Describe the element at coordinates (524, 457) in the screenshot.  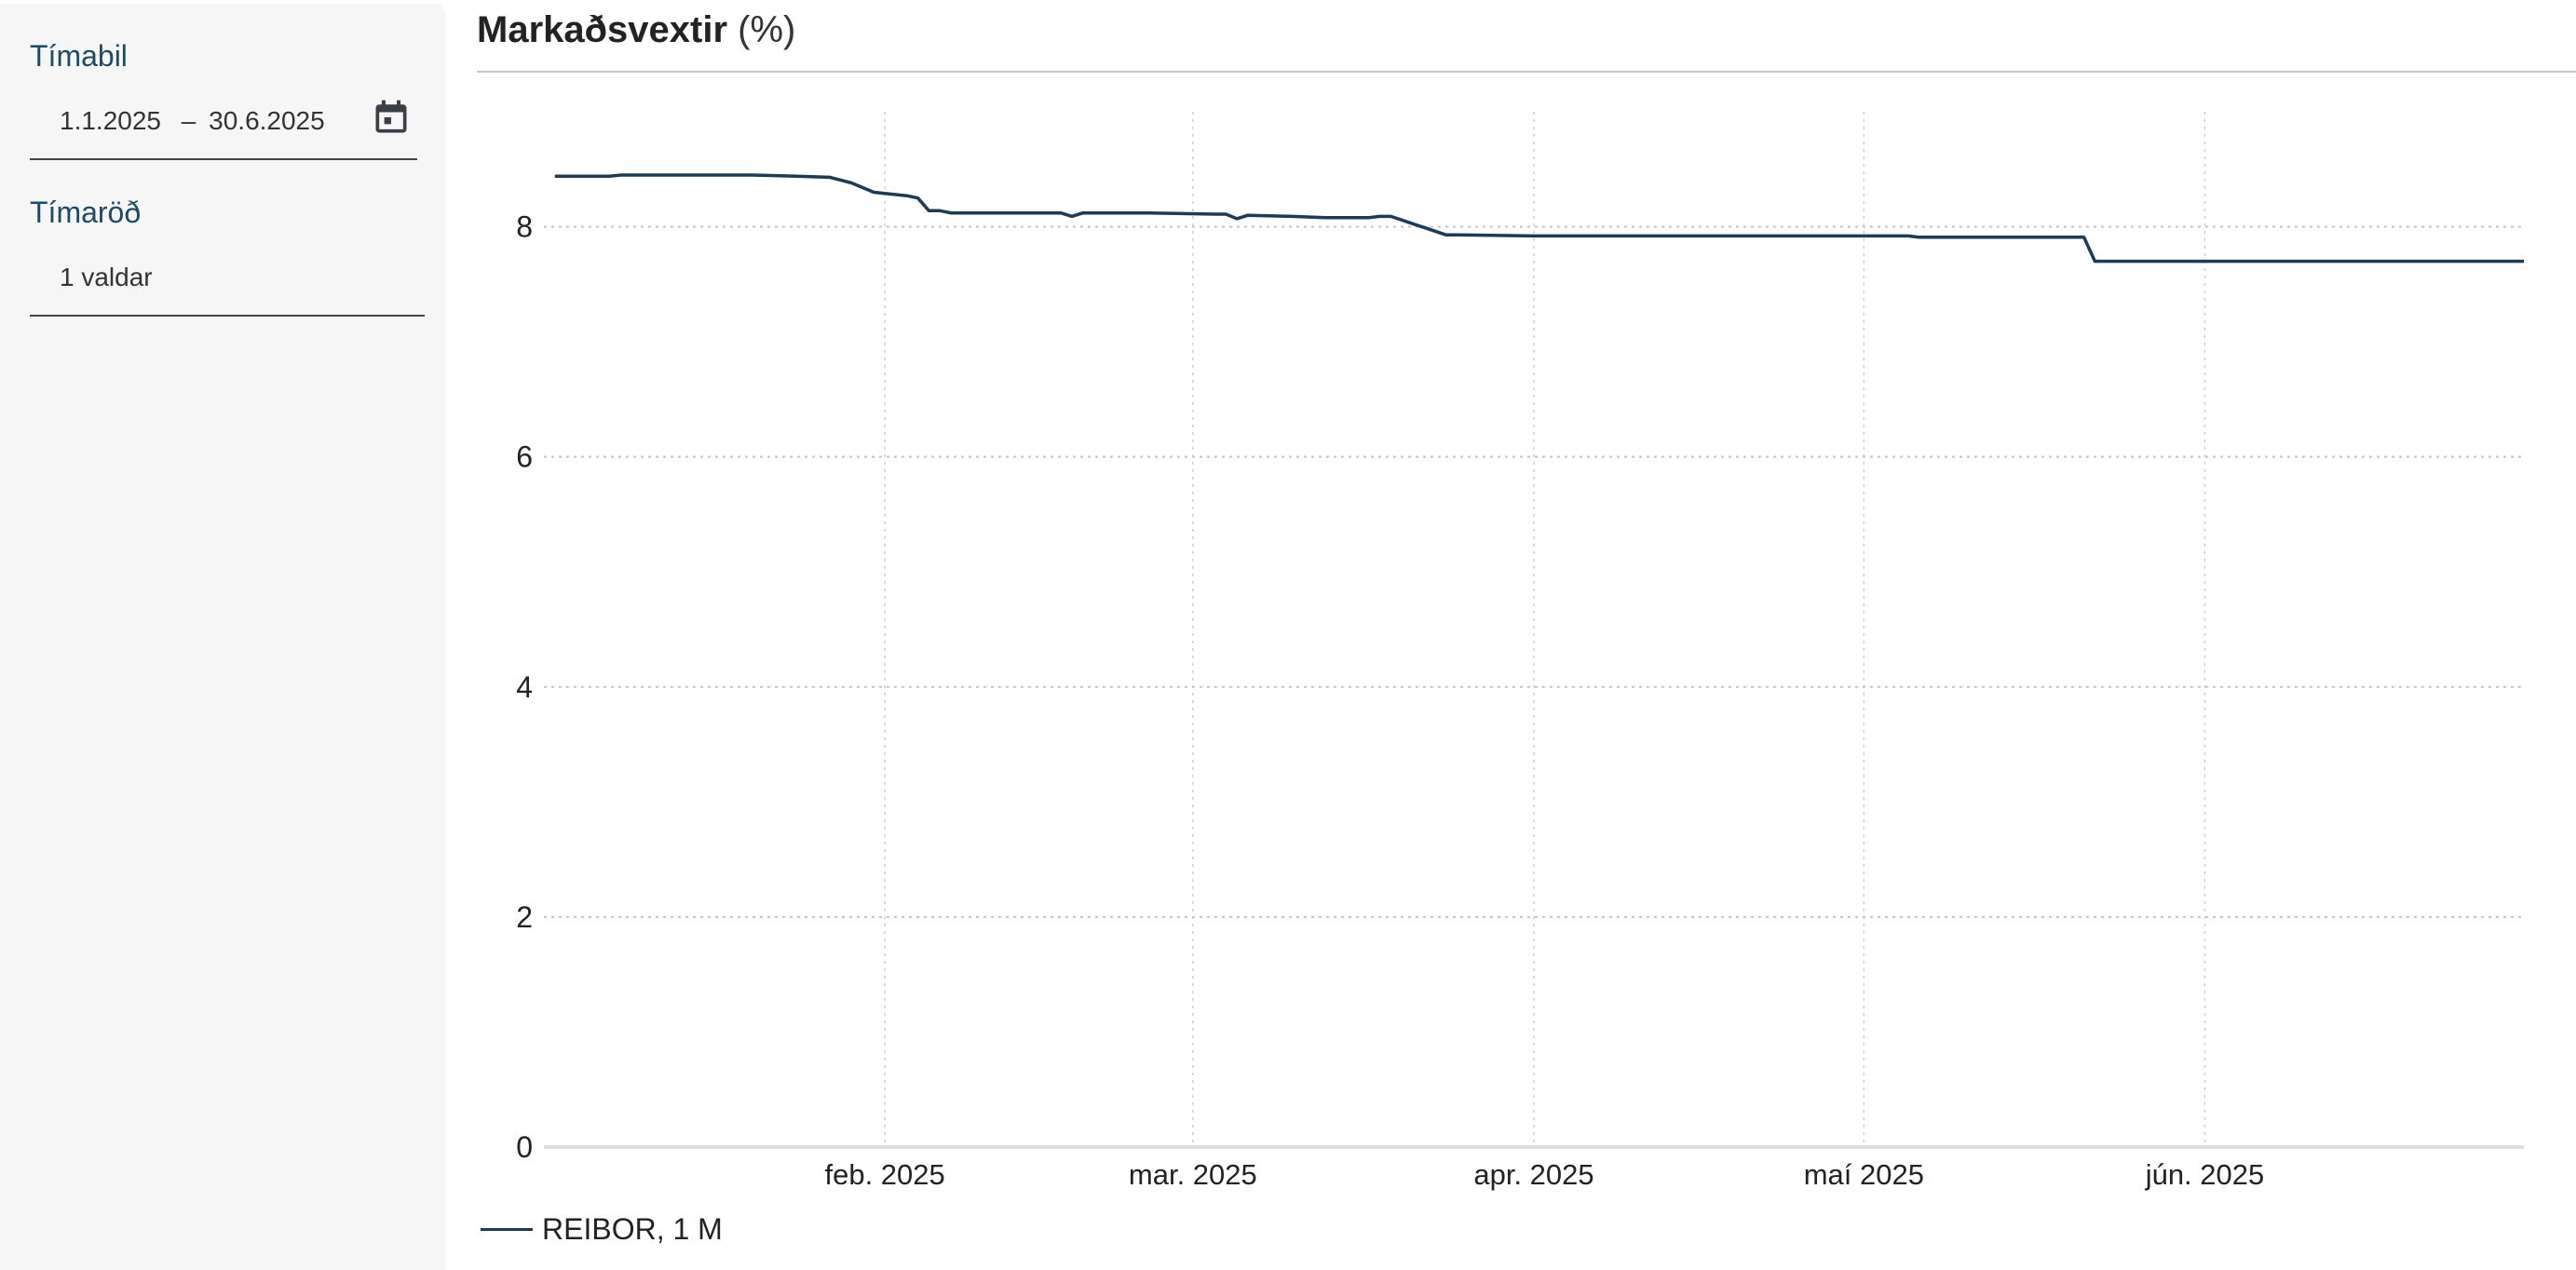
I see `y-tick-label: 6` at that location.